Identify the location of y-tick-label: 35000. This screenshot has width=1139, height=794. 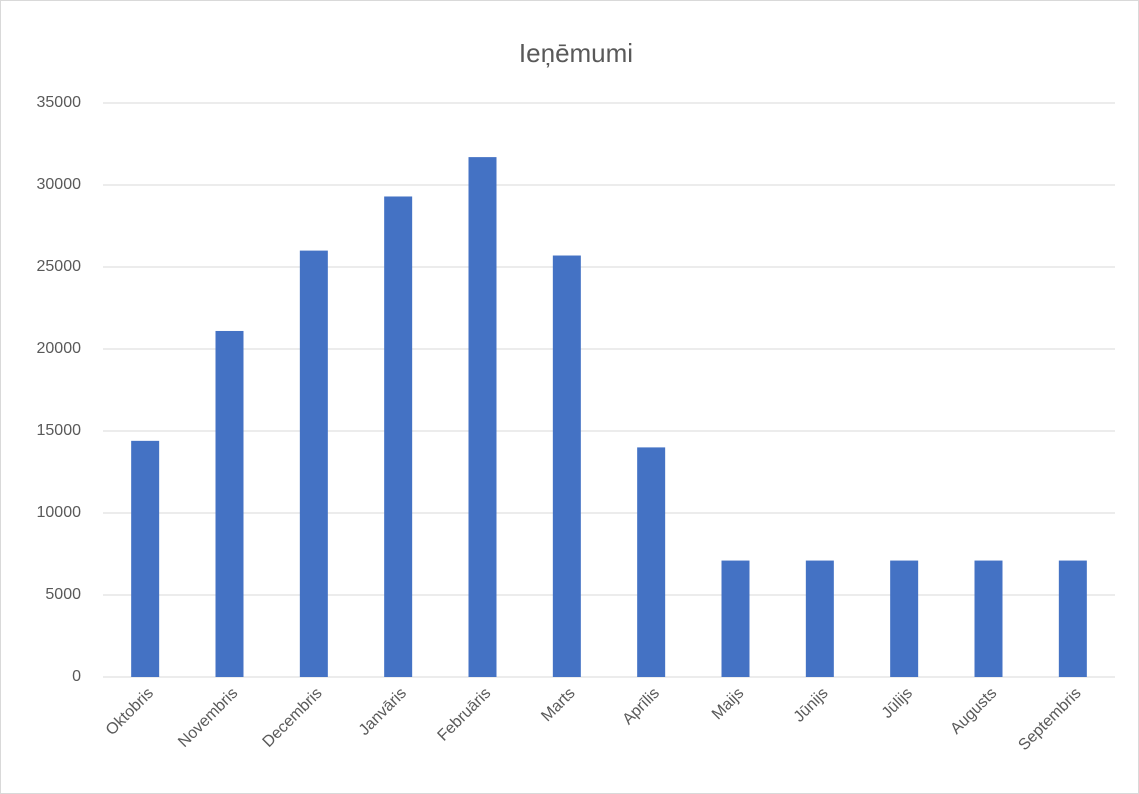
(59, 102).